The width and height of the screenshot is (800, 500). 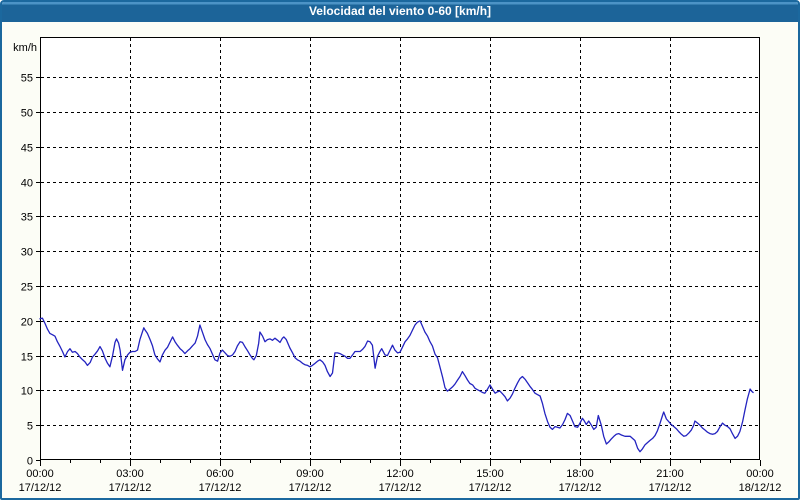 What do you see at coordinates (27, 253) in the screenshot?
I see `y-tick-label: 30` at bounding box center [27, 253].